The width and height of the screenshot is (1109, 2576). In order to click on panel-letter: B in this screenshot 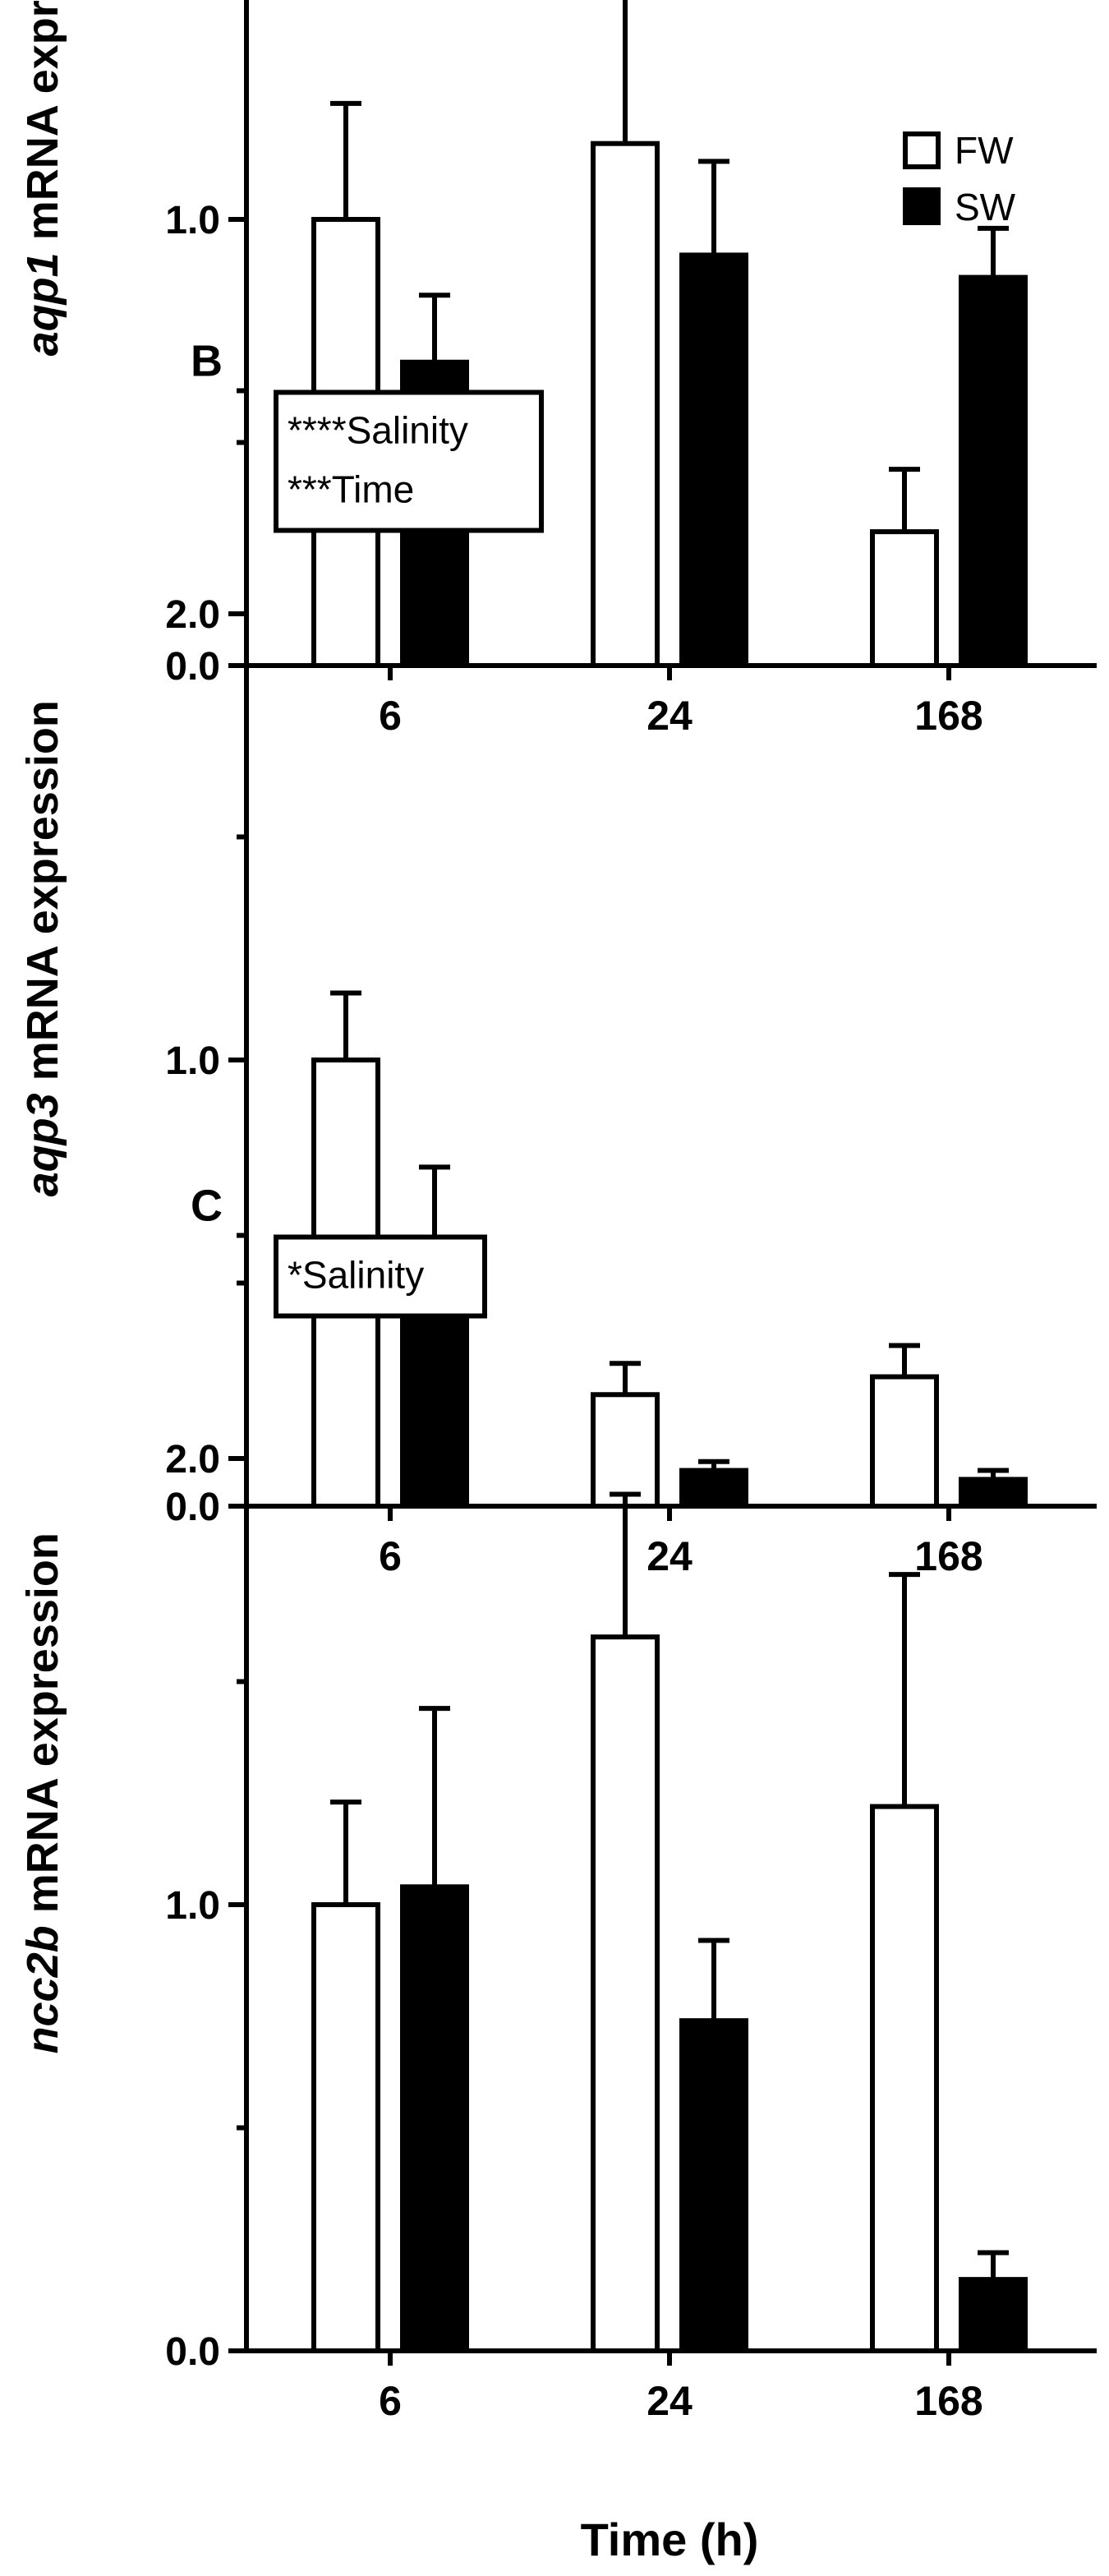, I will do `click(207, 361)`.